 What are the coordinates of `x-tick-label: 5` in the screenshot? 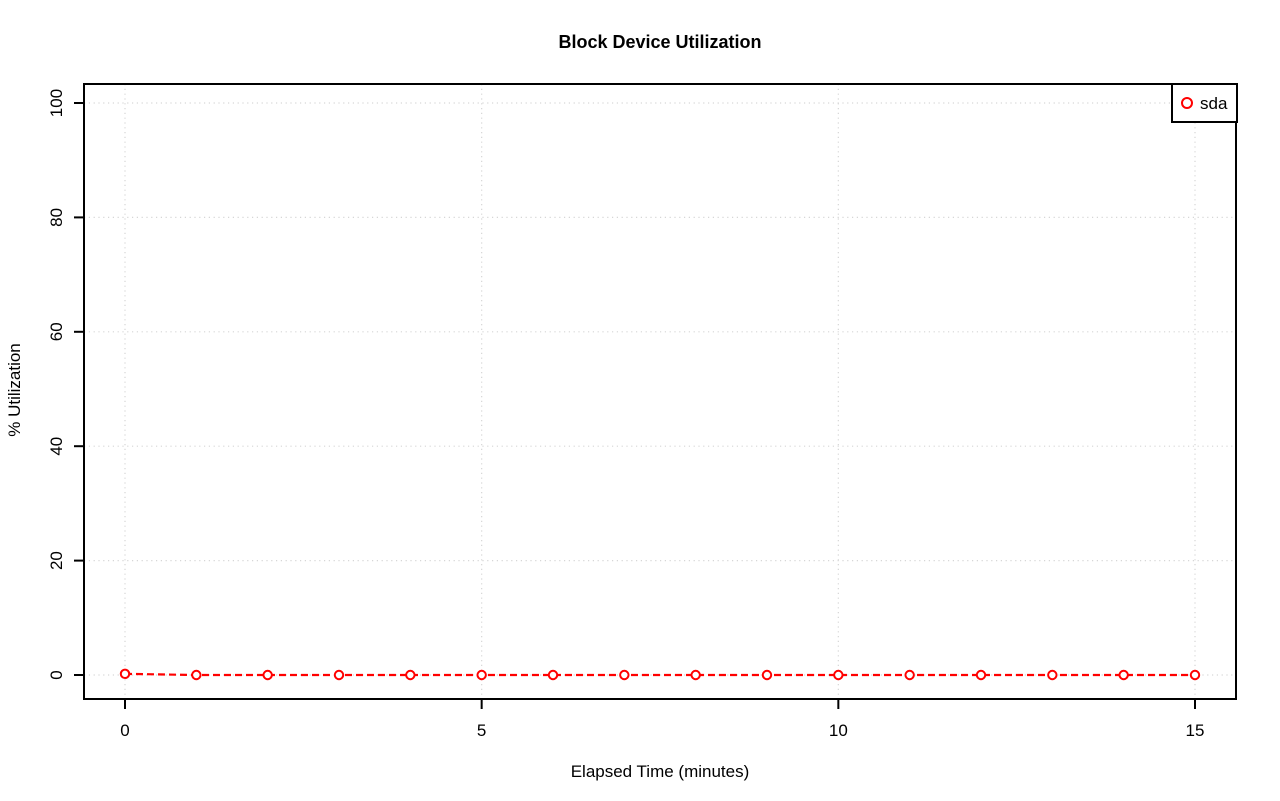 It's located at (481, 730).